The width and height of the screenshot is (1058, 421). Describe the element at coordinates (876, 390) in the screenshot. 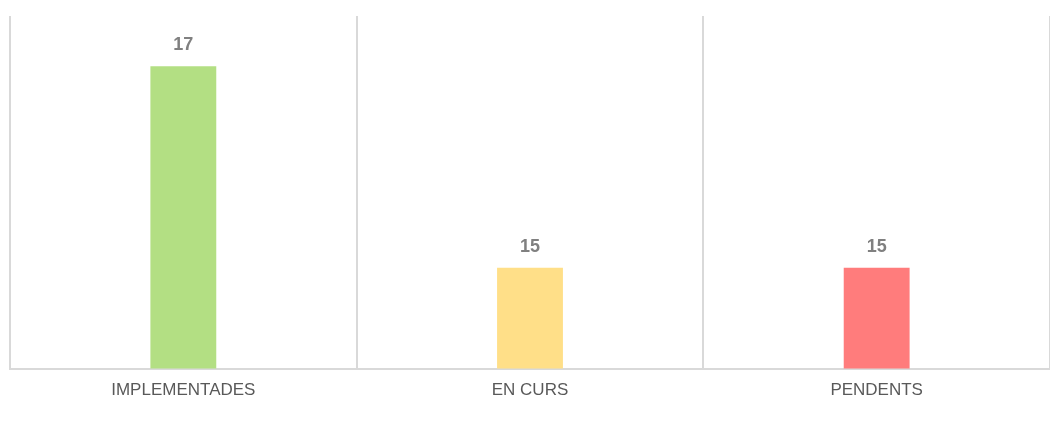

I see `x-tick-label: PENDENTS` at that location.